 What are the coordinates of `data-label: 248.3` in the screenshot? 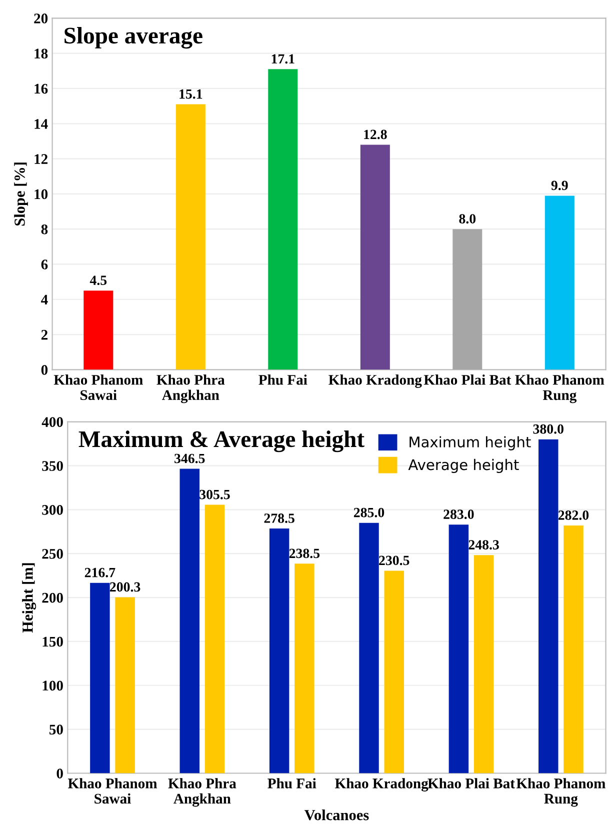 It's located at (483, 545).